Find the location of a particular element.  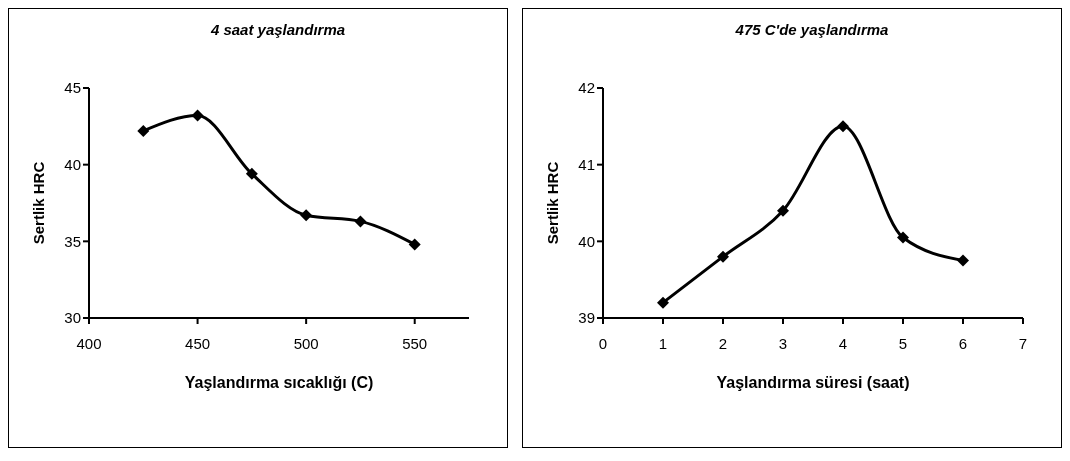

x-tick-label: 550 is located at coordinates (415, 343).